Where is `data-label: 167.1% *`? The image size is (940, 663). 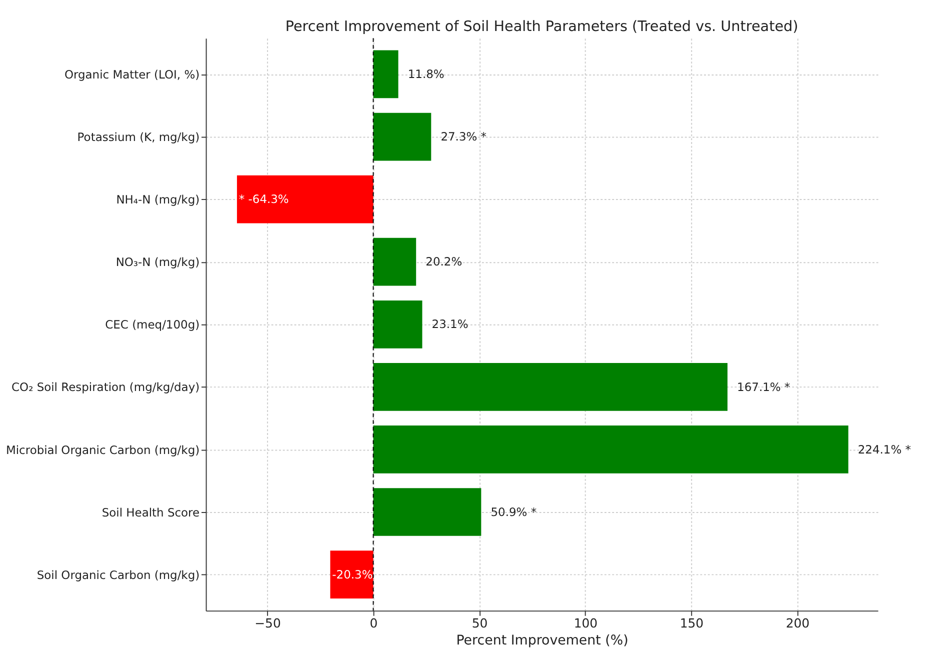
data-label: 167.1% * is located at coordinates (763, 387).